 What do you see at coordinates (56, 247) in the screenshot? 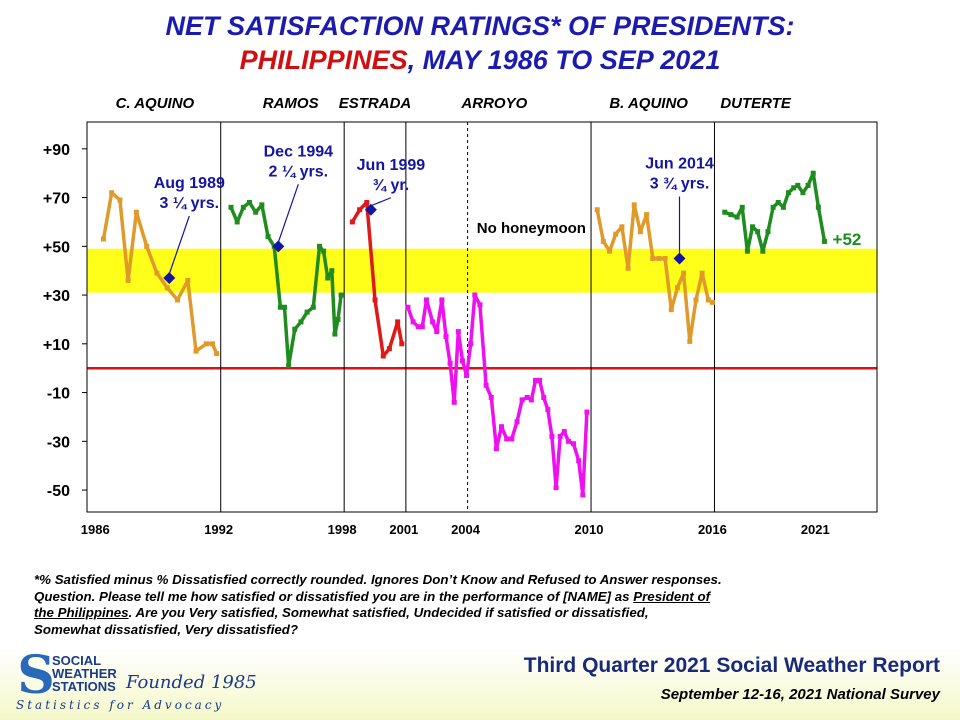
I see `y-tick-label: +50` at bounding box center [56, 247].